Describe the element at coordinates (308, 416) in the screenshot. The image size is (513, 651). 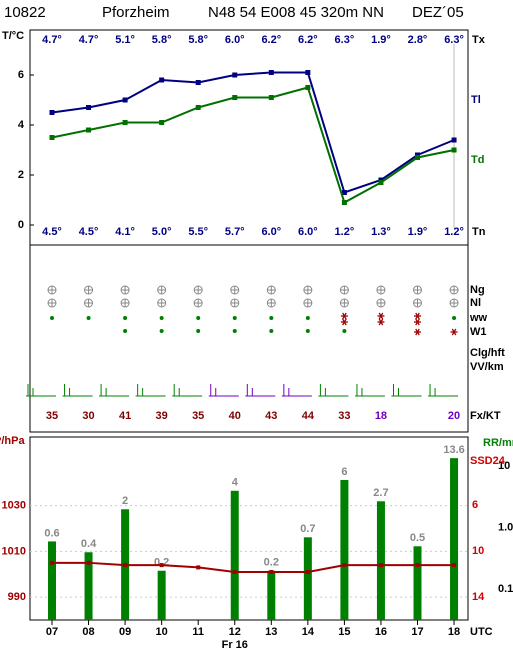
I see `gust-value: 44` at that location.